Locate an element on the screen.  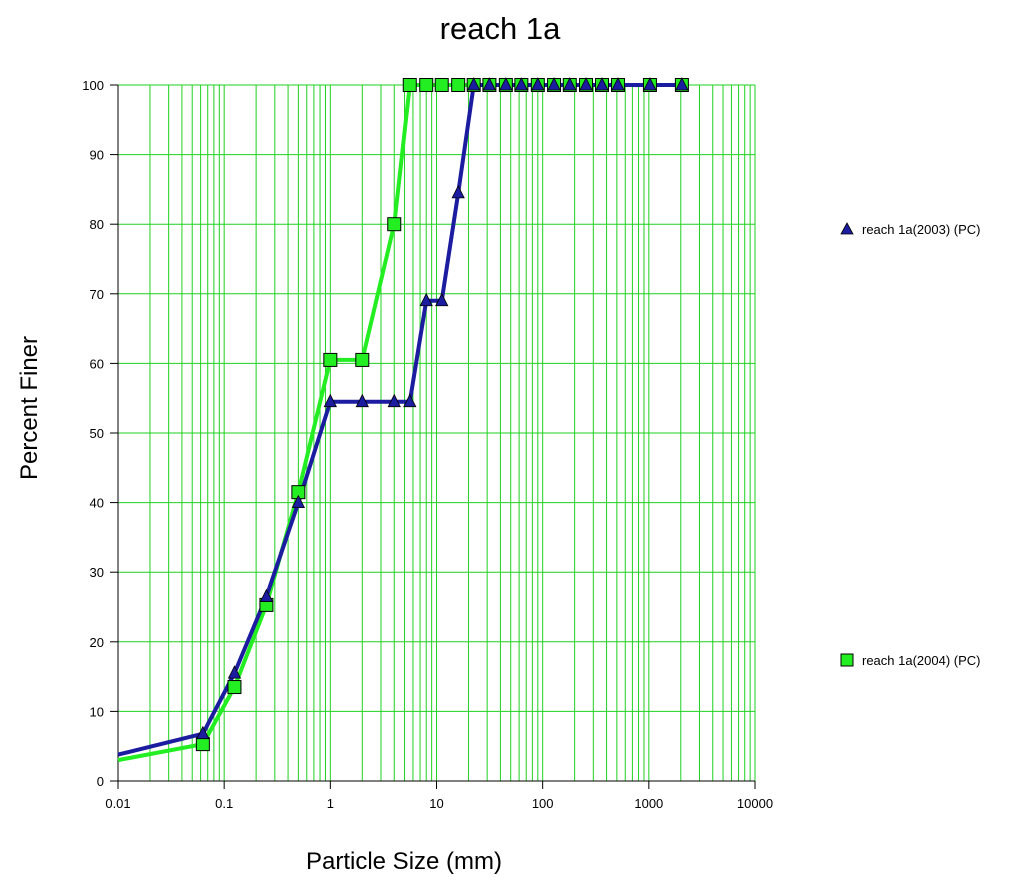
y-tick-label: 30 is located at coordinates (97, 572).